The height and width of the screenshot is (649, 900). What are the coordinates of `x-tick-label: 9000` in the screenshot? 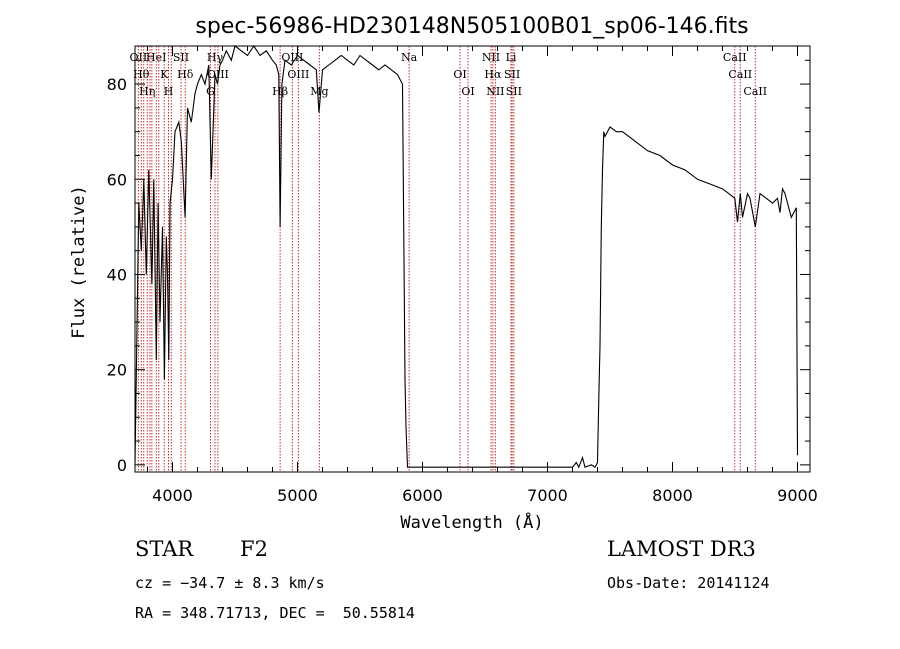 It's located at (797, 495).